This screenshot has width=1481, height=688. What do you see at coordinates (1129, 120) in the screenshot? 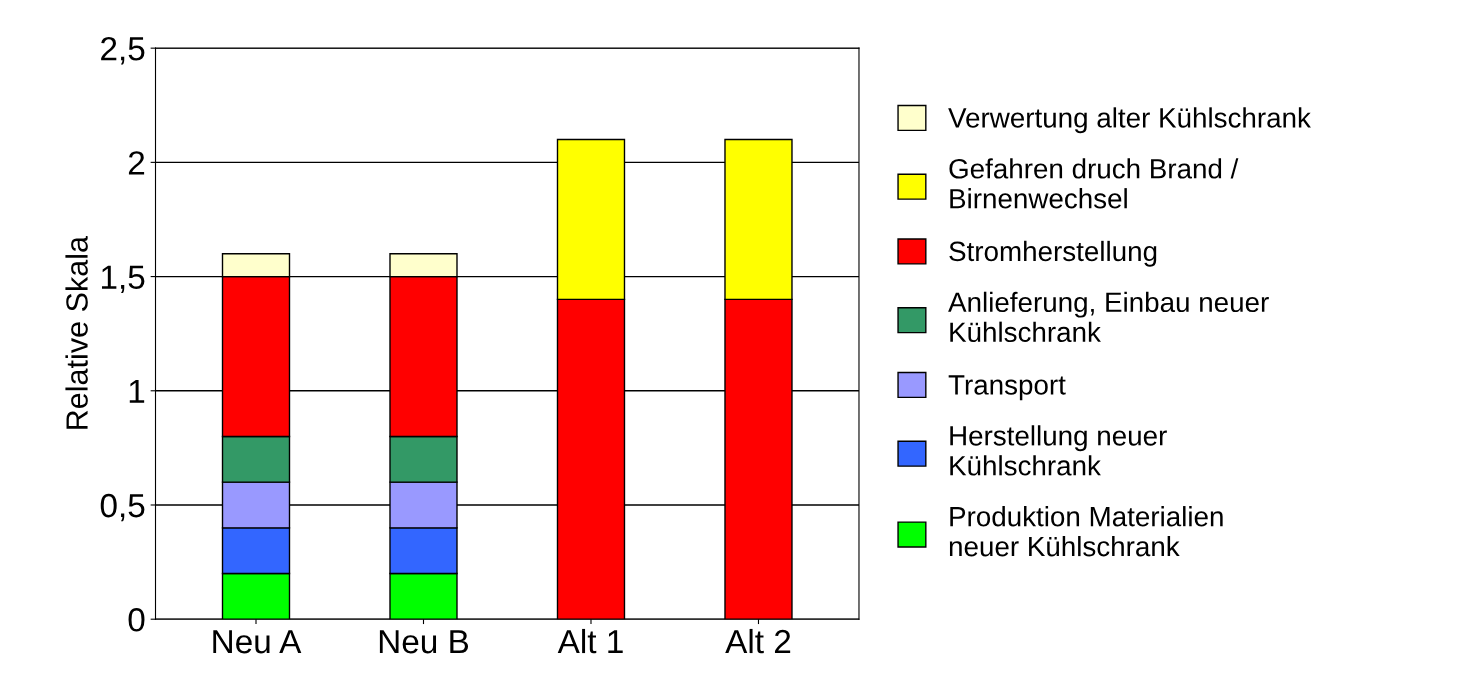
I see `legend-label: Verwertung alter Kühlschrank` at bounding box center [1129, 120].